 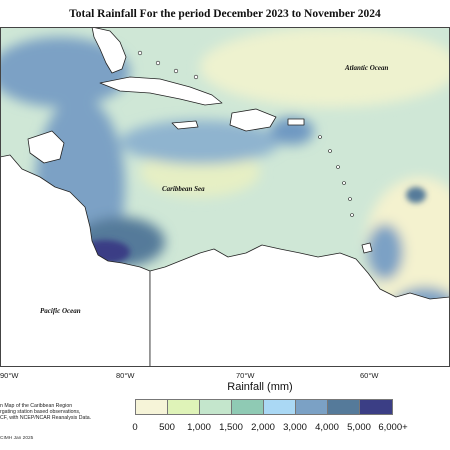 I want to click on rain-zone-south-america-coast, so click(x=385, y=252).